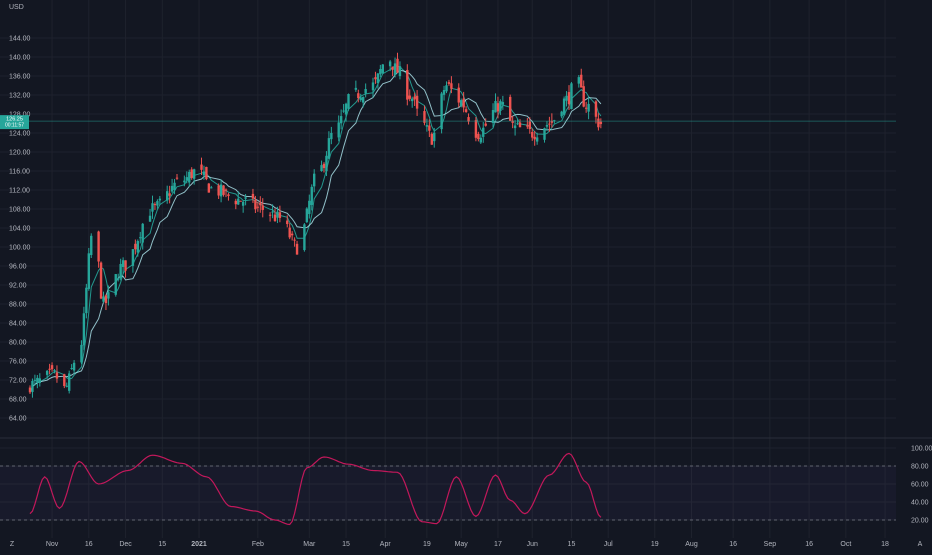 This screenshot has height=555, width=932. I want to click on indicator-pane, so click(448, 489).